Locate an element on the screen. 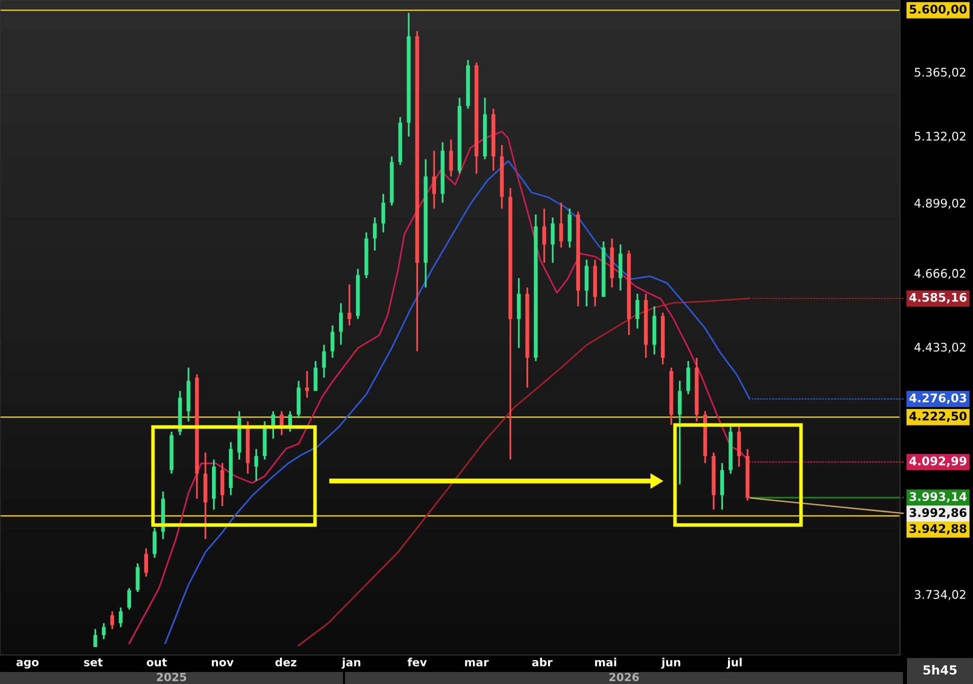 The height and width of the screenshot is (684, 973). x-tick-label: abr is located at coordinates (542, 662).